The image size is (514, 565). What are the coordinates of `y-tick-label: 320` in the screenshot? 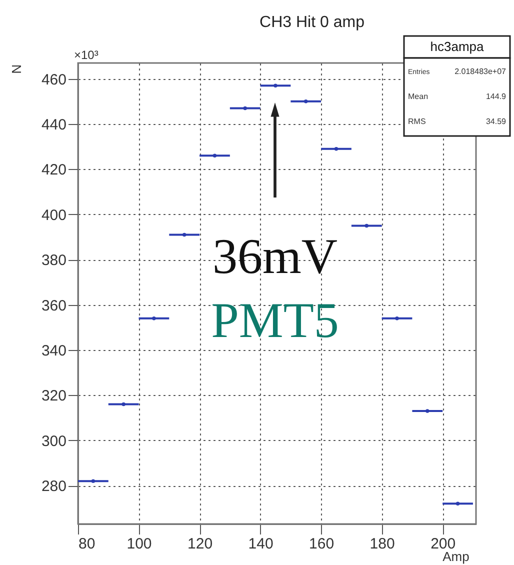 It's located at (53, 396).